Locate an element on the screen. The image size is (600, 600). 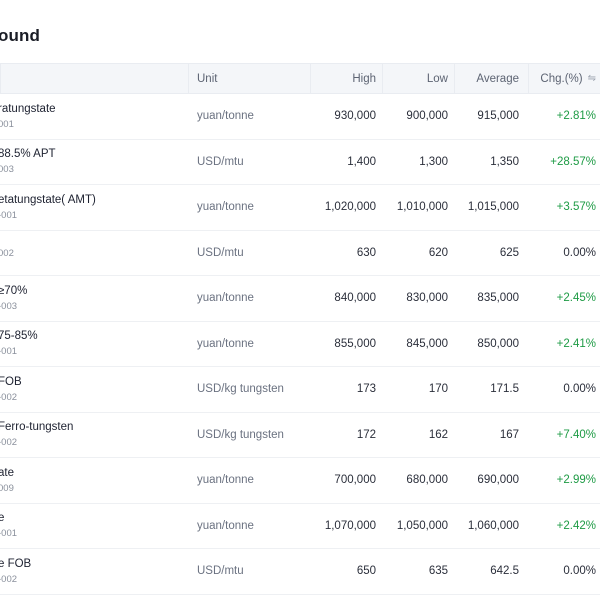
high-cell: 172 is located at coordinates (366, 434).